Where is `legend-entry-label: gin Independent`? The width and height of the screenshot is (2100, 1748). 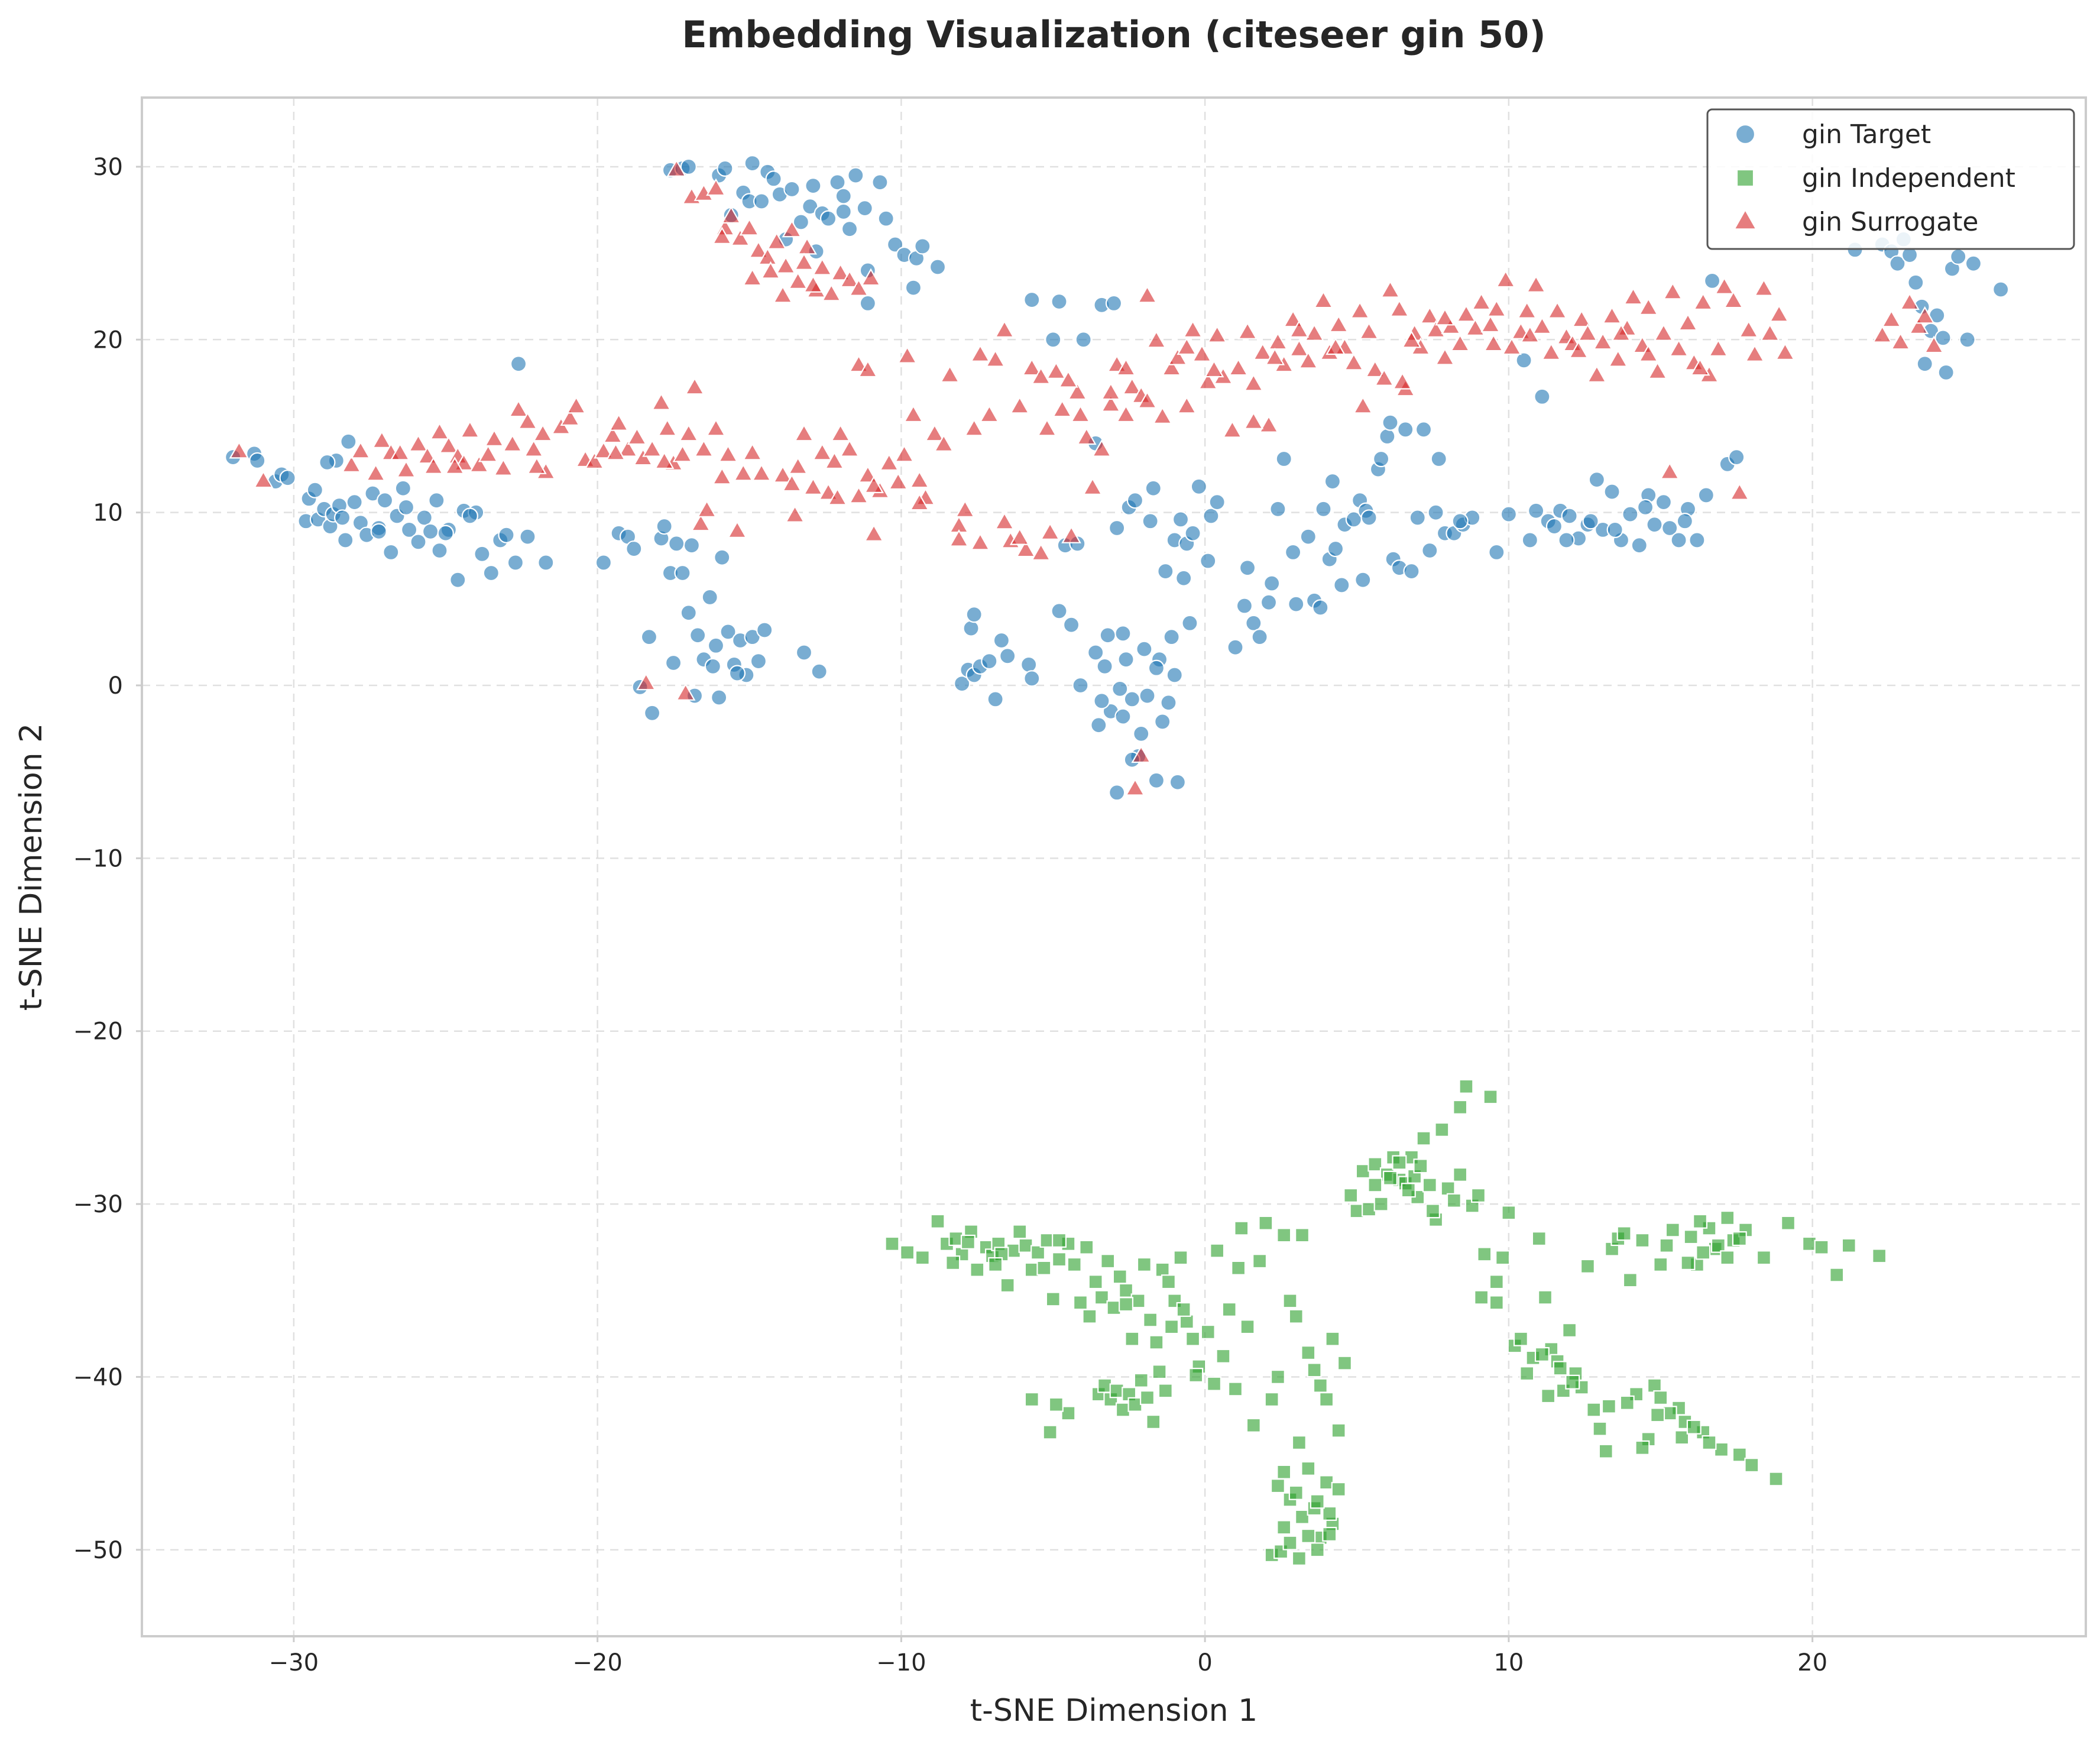
legend-entry-label: gin Independent is located at coordinates (1909, 178).